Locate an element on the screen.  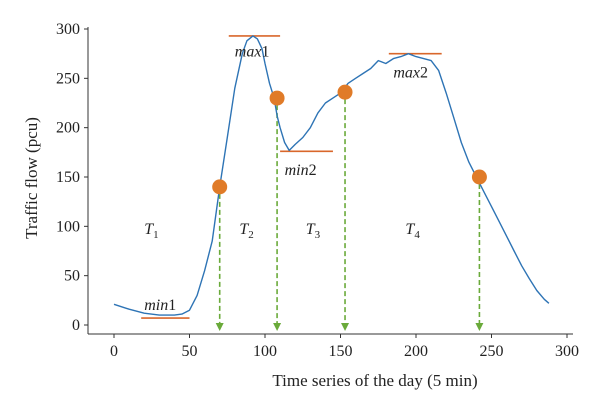
level-label-max1: max1 is located at coordinates (252, 52).